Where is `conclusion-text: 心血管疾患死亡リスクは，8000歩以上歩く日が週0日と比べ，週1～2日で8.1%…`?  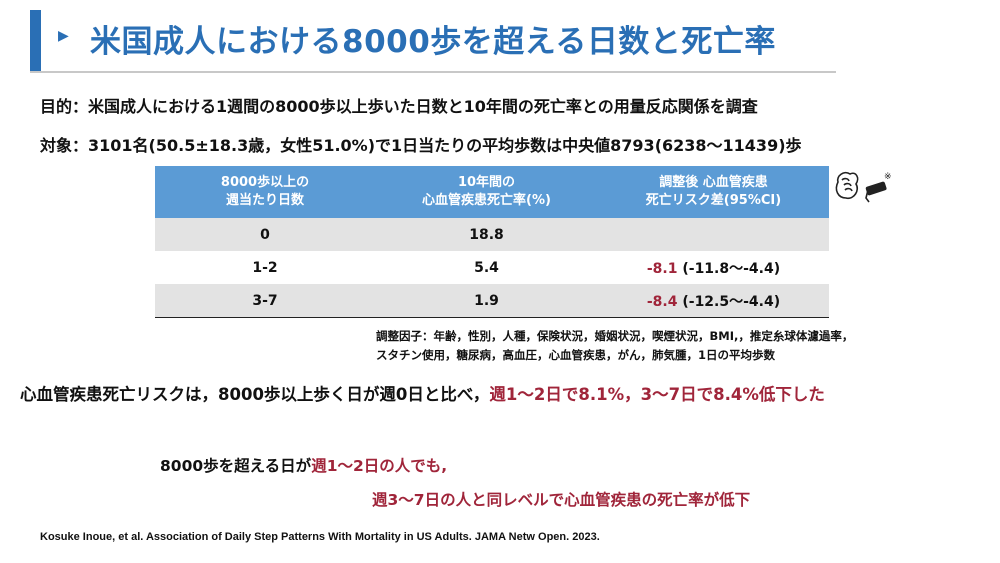 conclusion-text: 心血管疾患死亡リスクは，8000歩以上歩く日が週0日と比べ，週1～2日で8.1%… is located at coordinates (422, 393).